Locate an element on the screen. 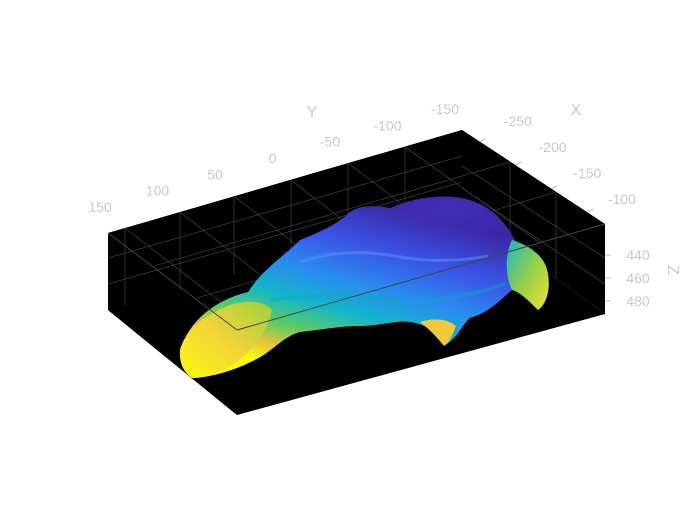  y-tick-label: 0 is located at coordinates (273, 158).